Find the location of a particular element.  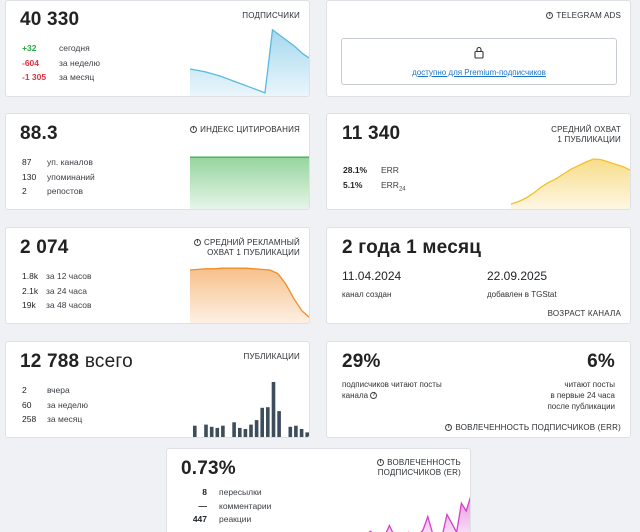

engagement-right-line: после публикации is located at coordinates (581, 406).